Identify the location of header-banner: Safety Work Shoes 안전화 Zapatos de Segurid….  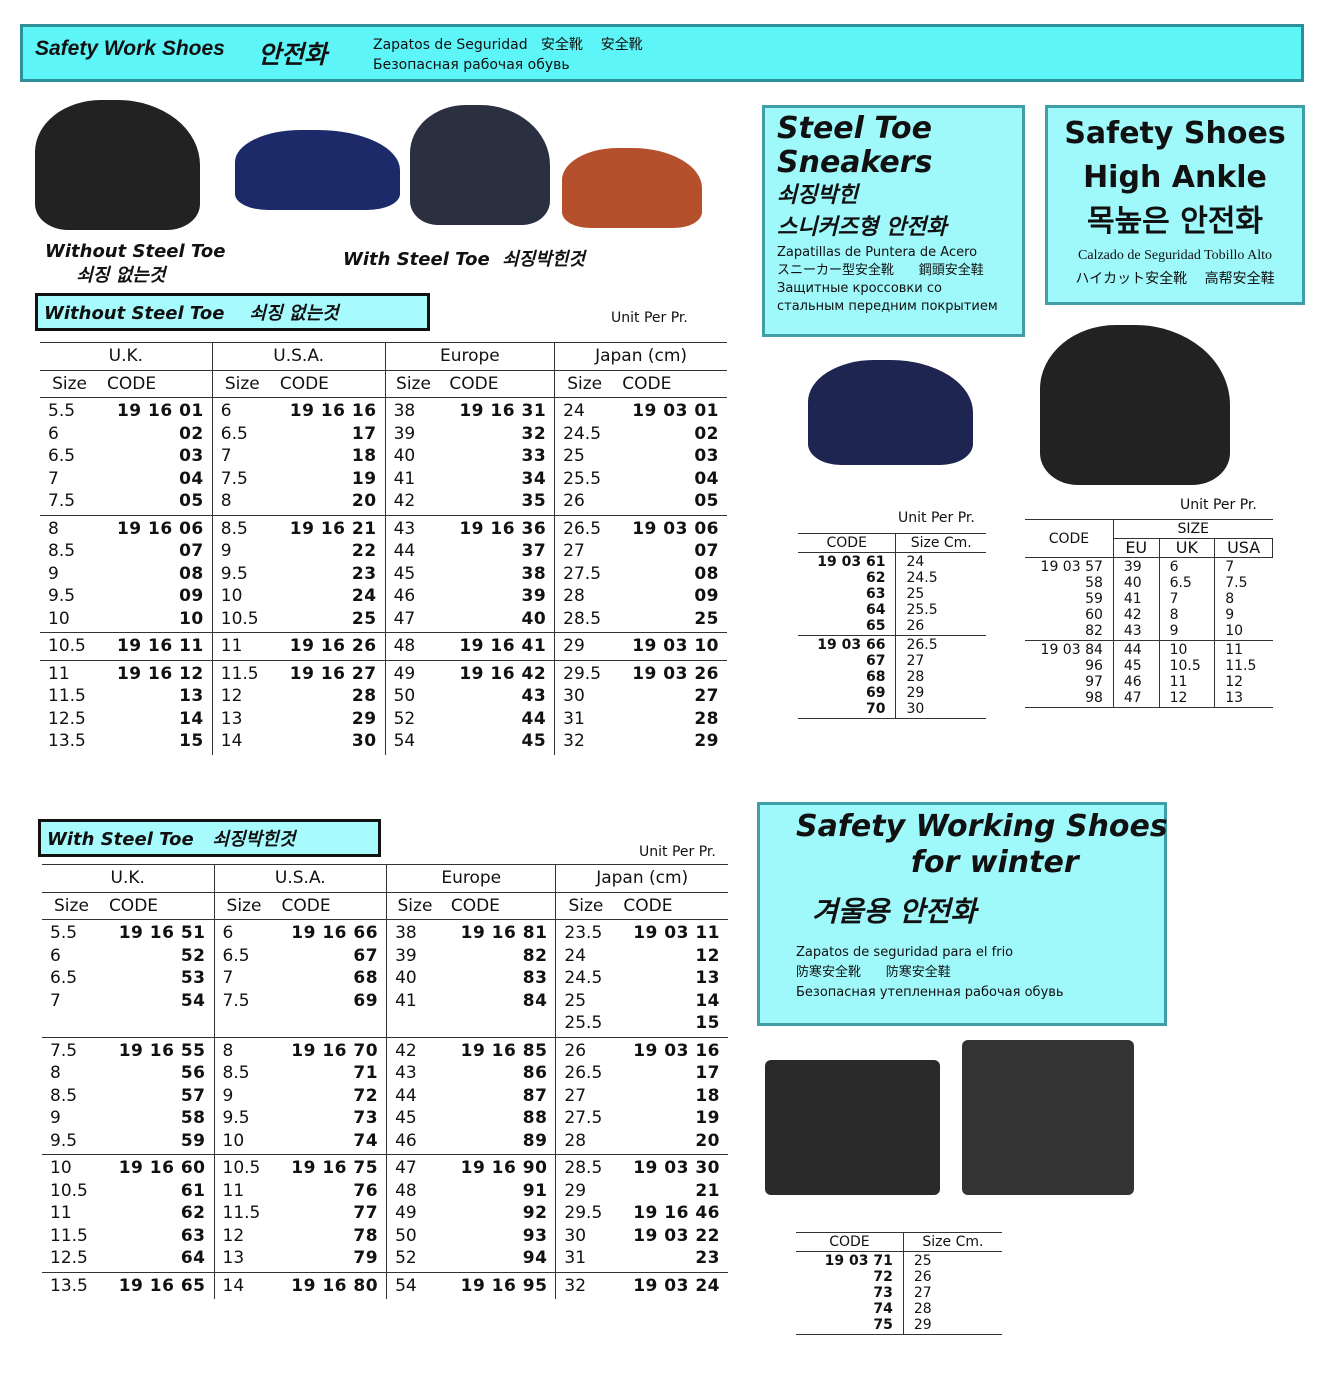
(662, 53).